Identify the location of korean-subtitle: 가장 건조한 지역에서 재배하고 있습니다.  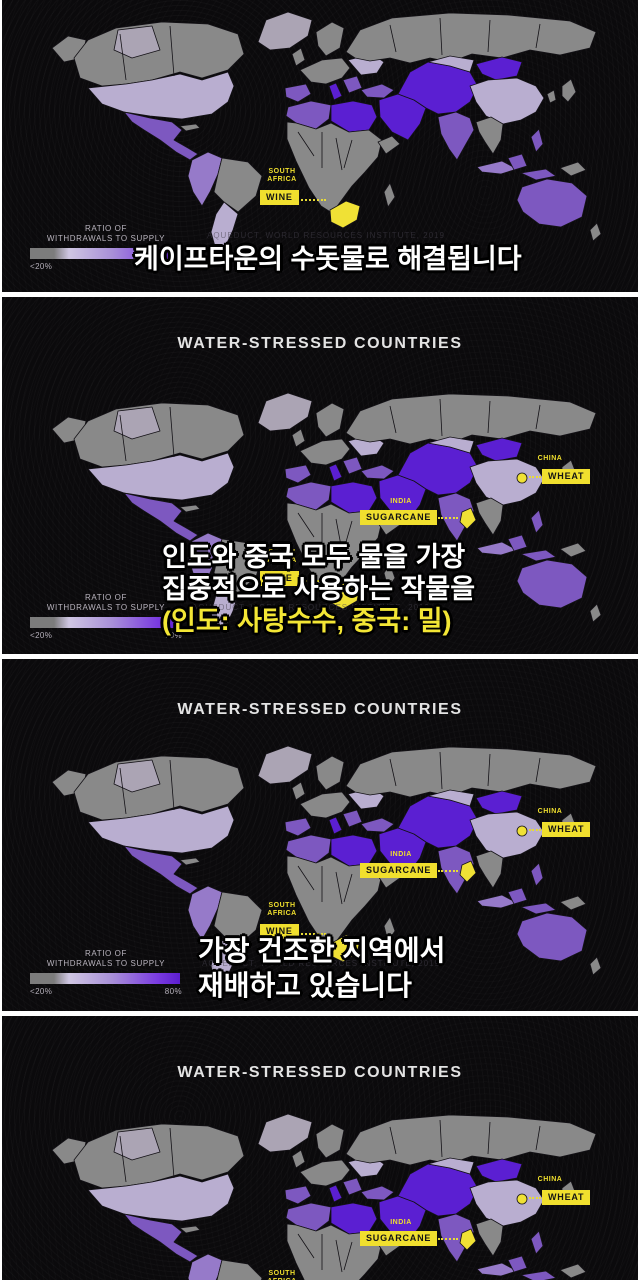
(321, 968).